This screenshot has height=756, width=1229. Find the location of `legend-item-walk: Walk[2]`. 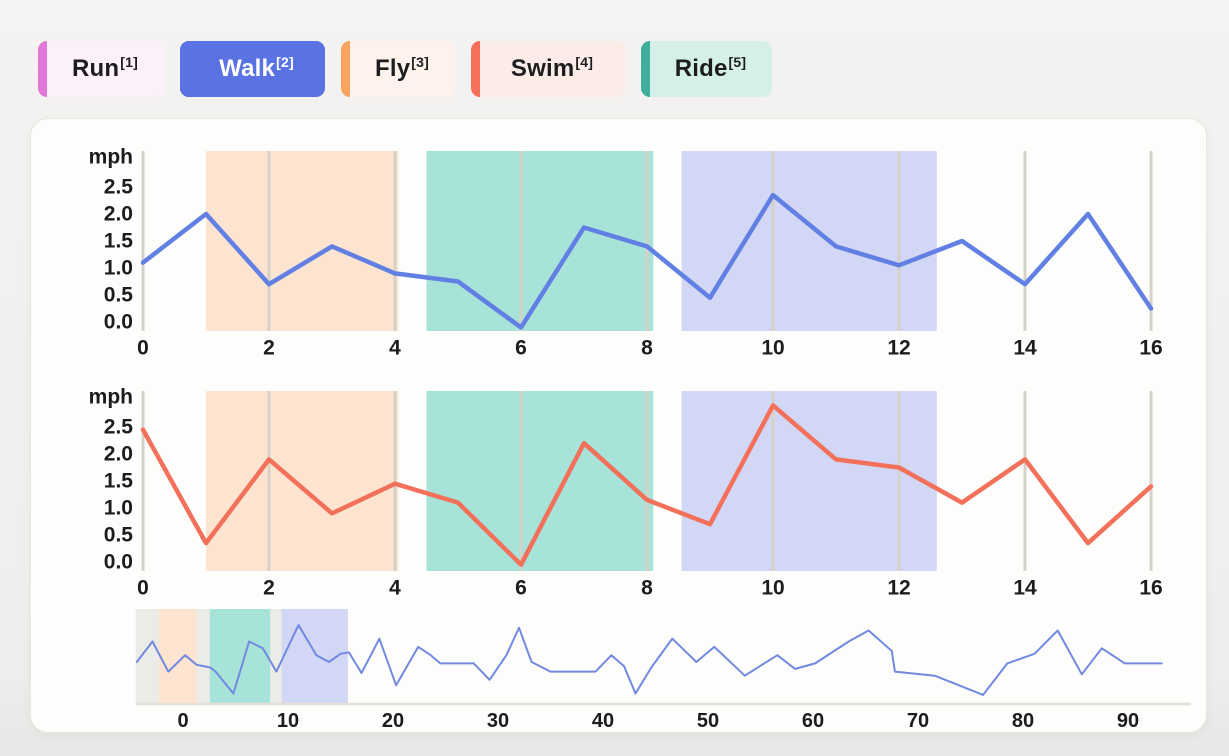

legend-item-walk: Walk[2] is located at coordinates (252, 69).